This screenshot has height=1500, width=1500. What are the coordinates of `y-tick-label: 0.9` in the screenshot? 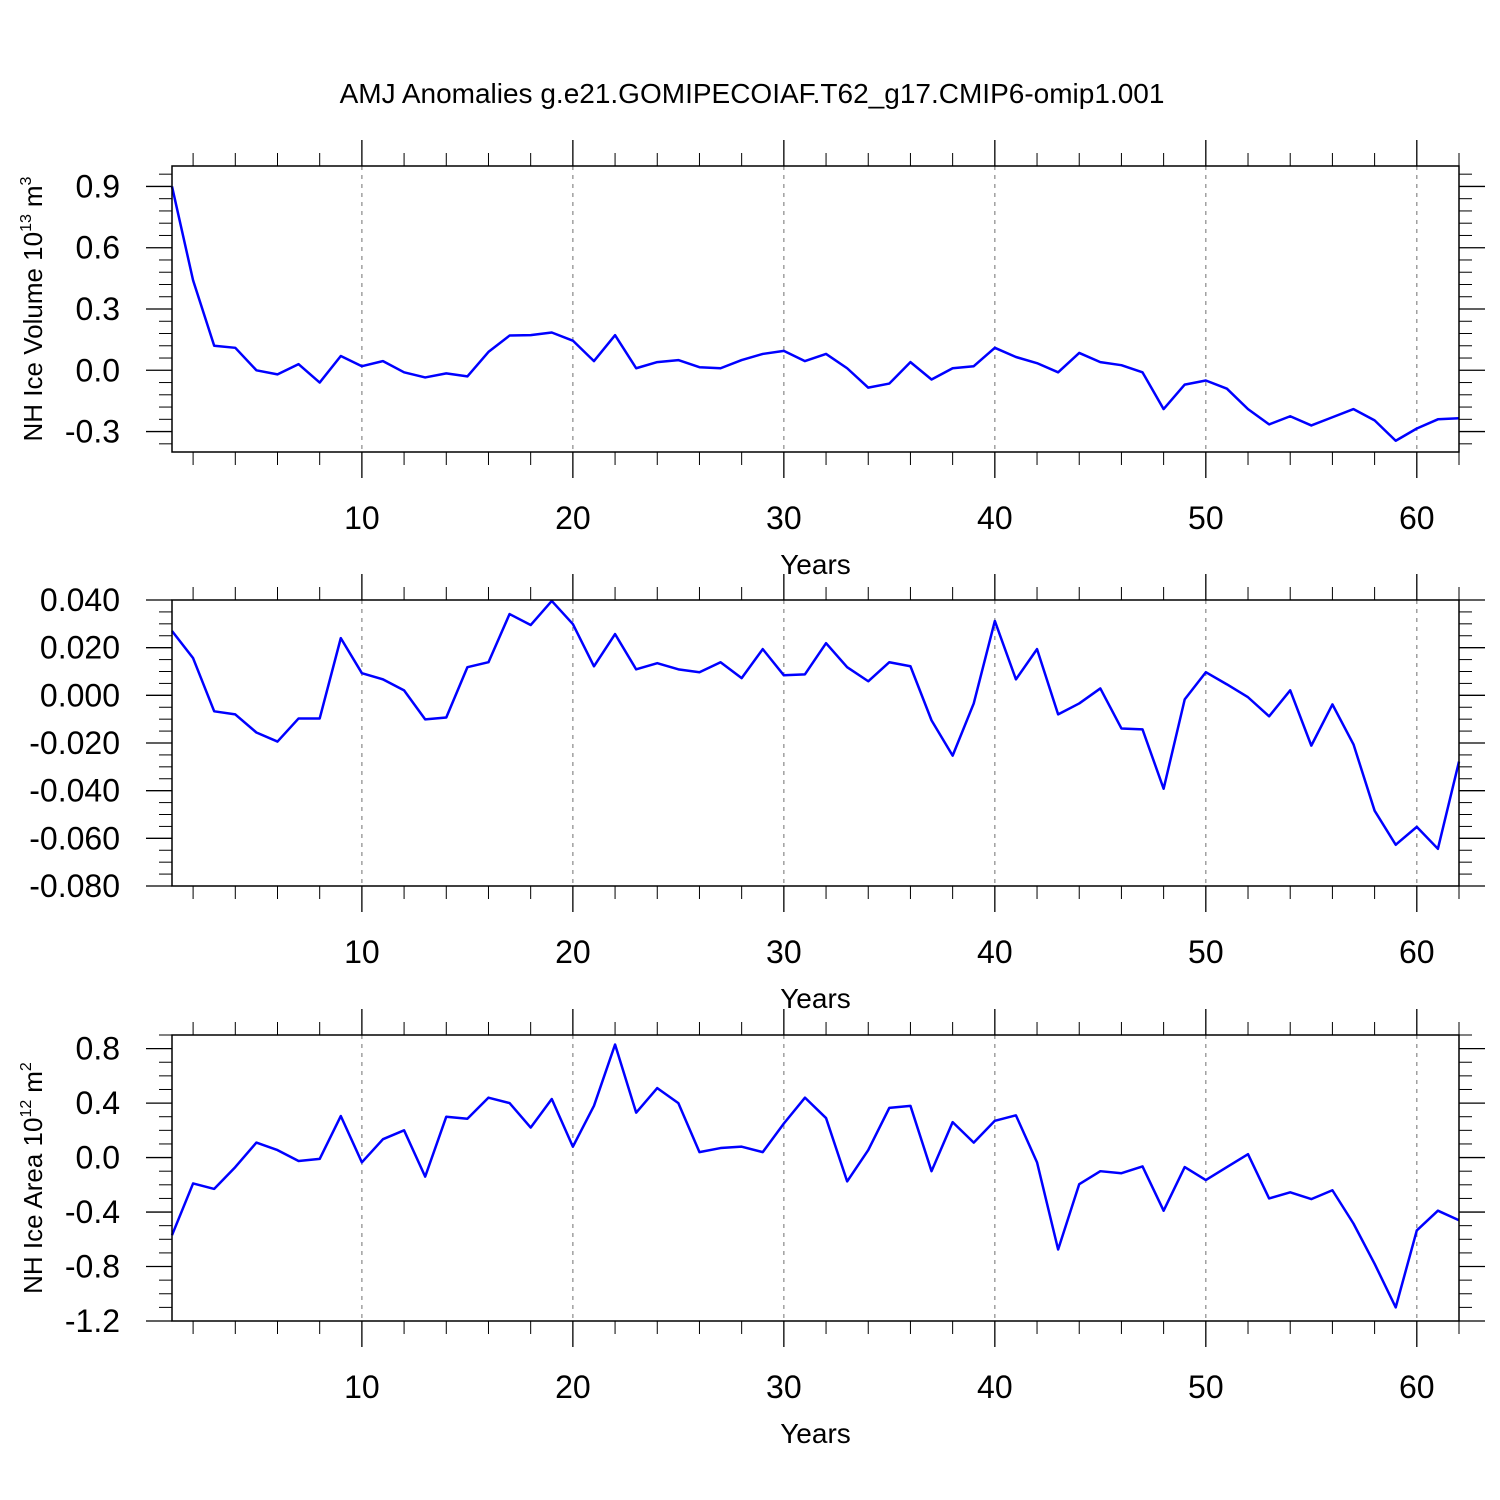 It's located at (98, 186).